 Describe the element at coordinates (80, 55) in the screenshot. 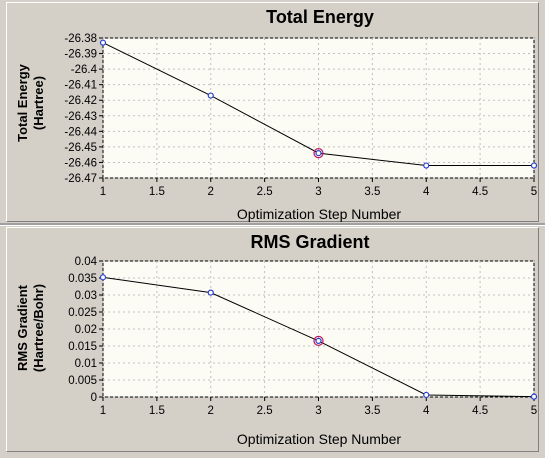

I see `y-tick-label: -26.39` at that location.